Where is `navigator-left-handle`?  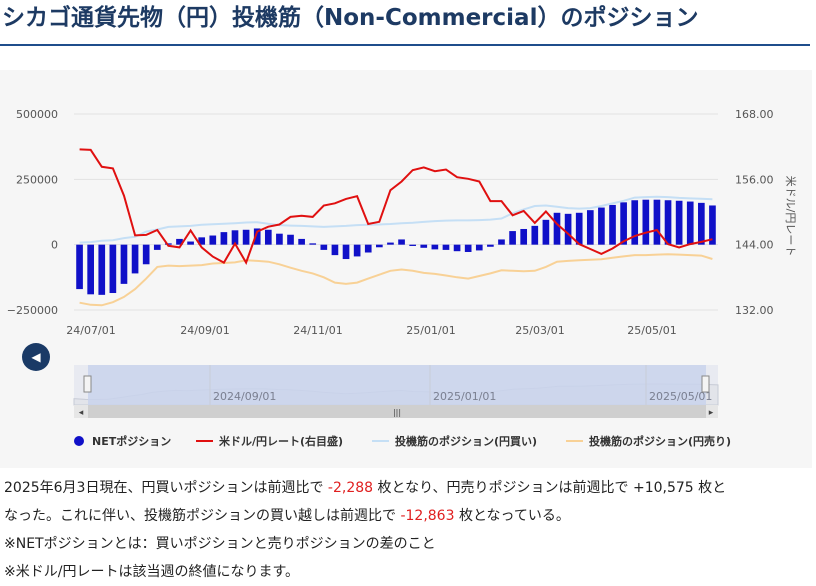
navigator-left-handle is located at coordinates (87, 384).